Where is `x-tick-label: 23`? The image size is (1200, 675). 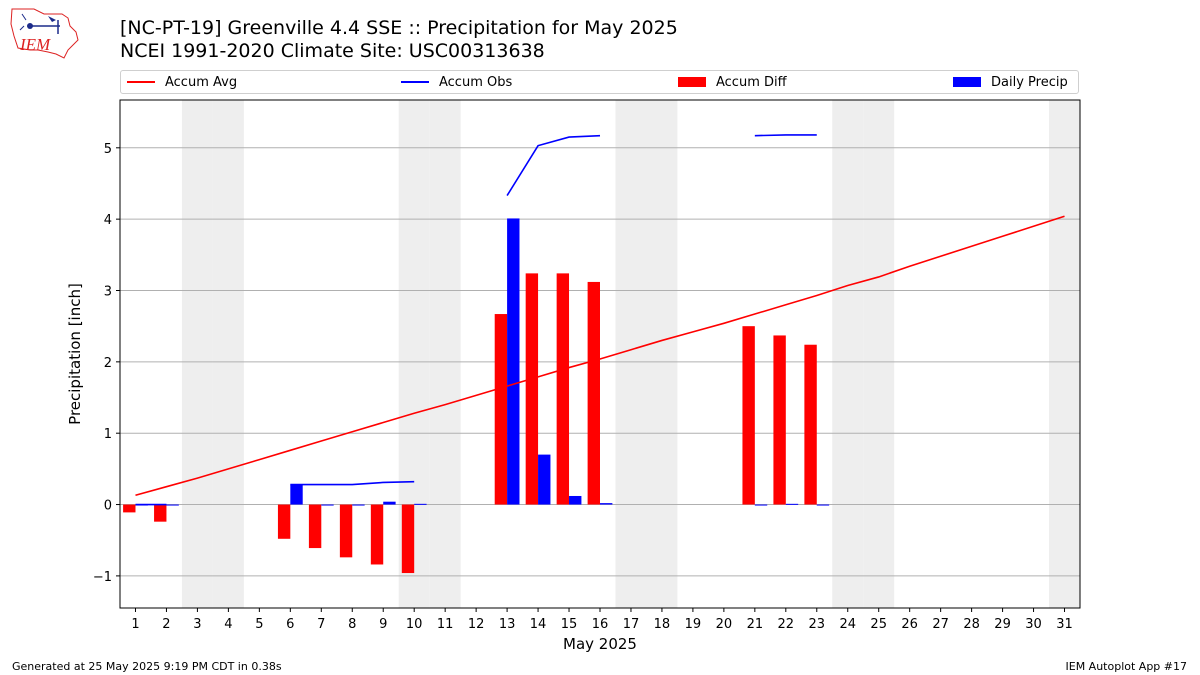
x-tick-label: 23 is located at coordinates (817, 624).